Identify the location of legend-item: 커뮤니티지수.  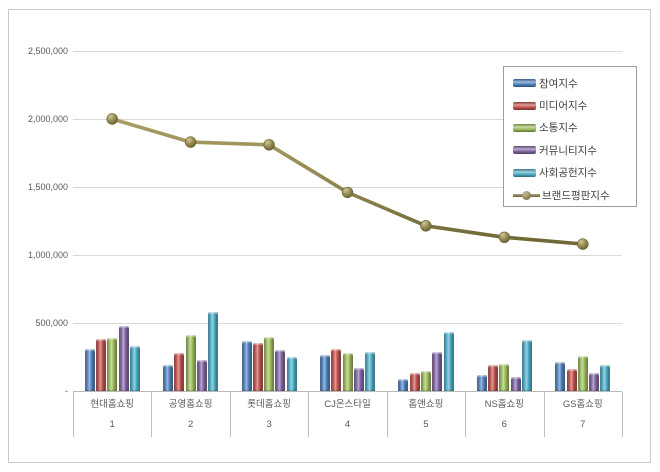
(574, 150).